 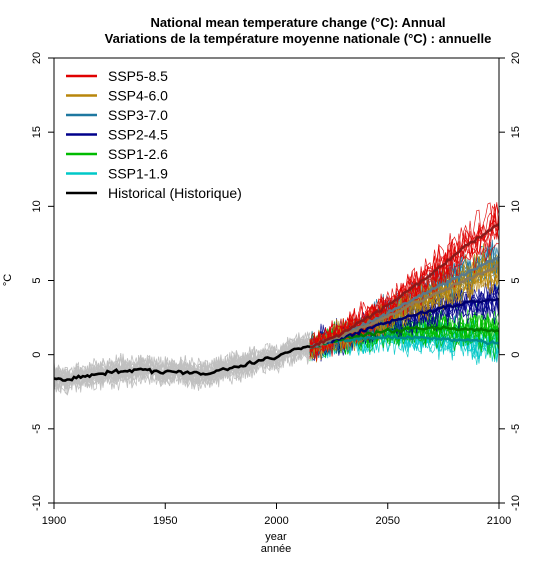 I want to click on x-tick-label: 2000, so click(x=276, y=521).